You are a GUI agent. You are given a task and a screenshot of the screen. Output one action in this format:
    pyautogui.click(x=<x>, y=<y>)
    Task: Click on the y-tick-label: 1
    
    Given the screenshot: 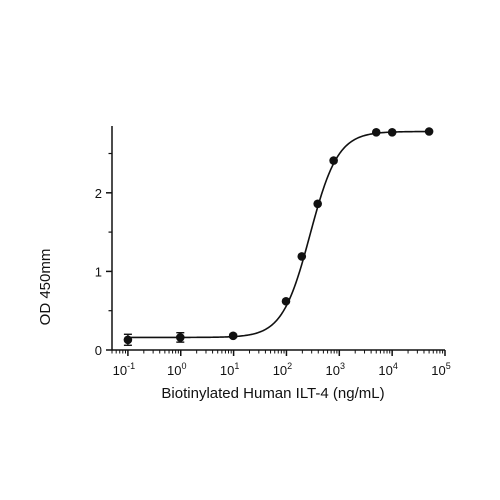 What is the action you would take?
    pyautogui.click(x=98, y=271)
    